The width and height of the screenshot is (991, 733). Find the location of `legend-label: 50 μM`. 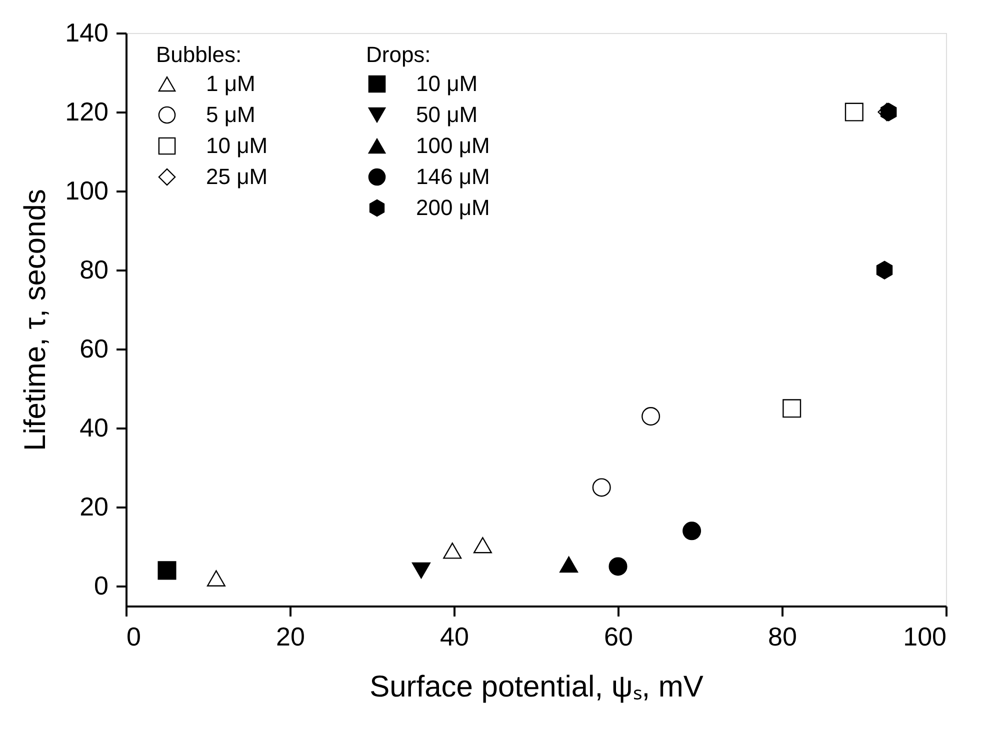

legend-label: 50 μM is located at coordinates (447, 114).